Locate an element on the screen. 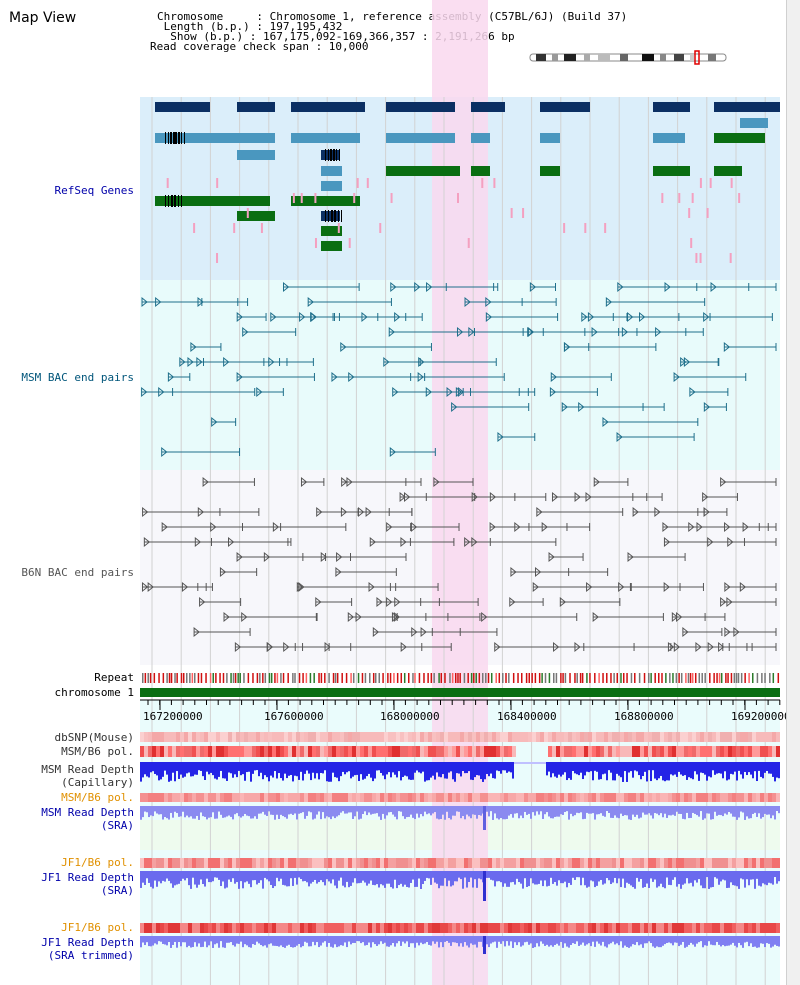  track-label-jf1-depth-sra-sub: (SRA) is located at coordinates (117, 890).